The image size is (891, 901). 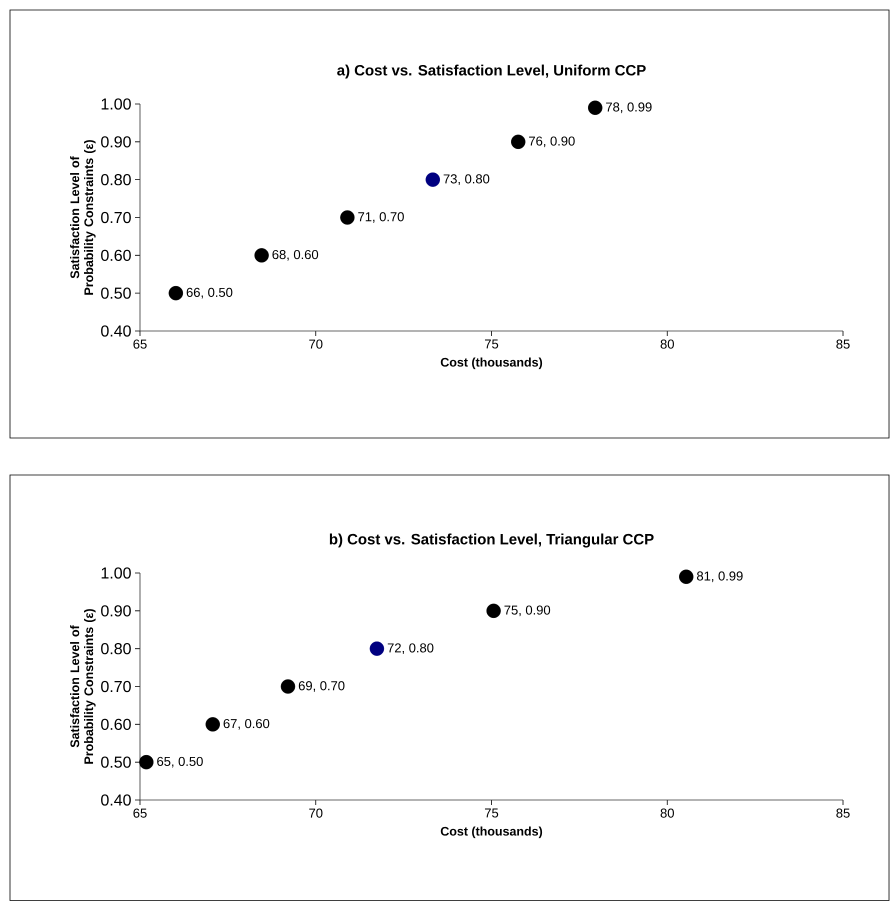 I want to click on data-label: 75, 0.90, so click(x=527, y=610).